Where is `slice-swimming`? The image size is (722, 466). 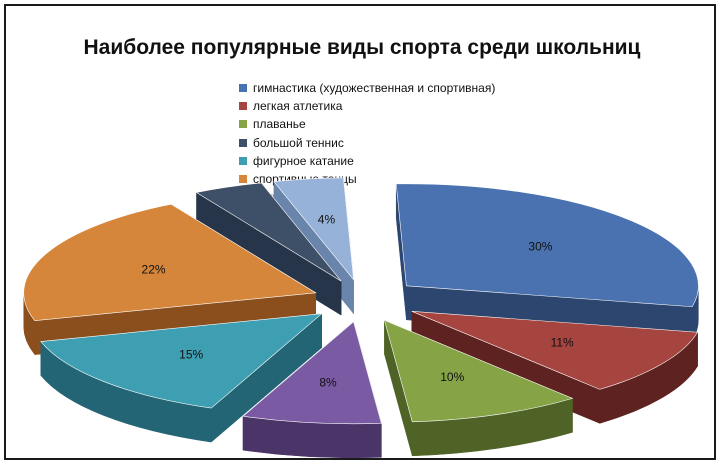
slice-swimming is located at coordinates (478, 388).